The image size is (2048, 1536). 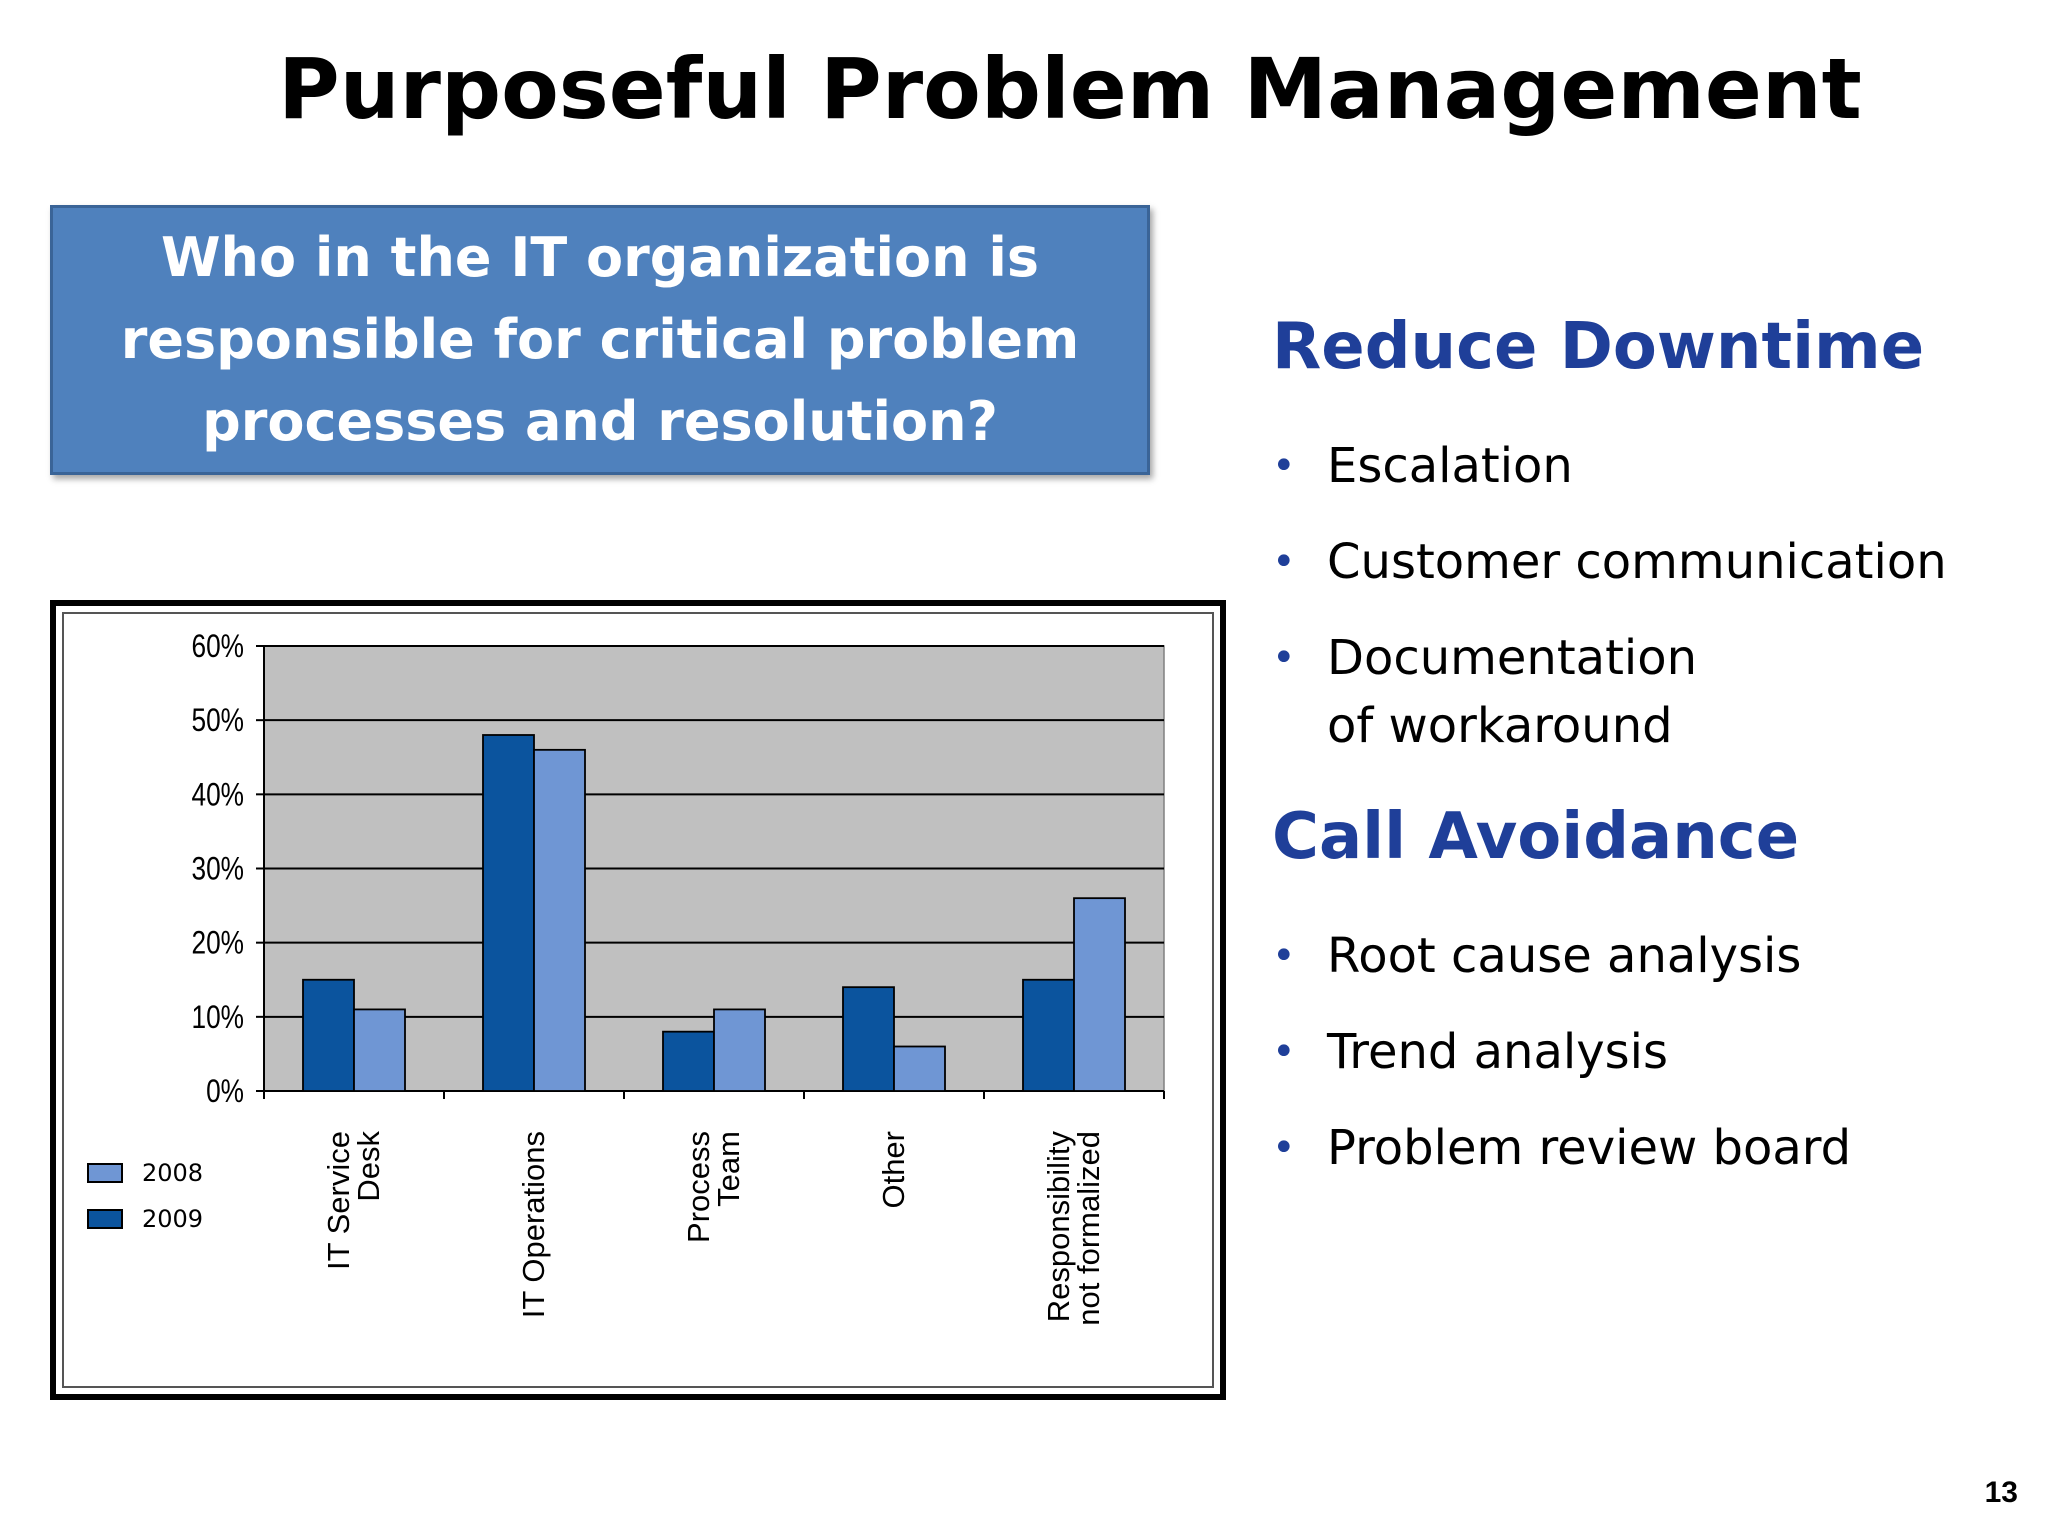 What do you see at coordinates (368, 1166) in the screenshot?
I see `x-tick-label: Desk` at bounding box center [368, 1166].